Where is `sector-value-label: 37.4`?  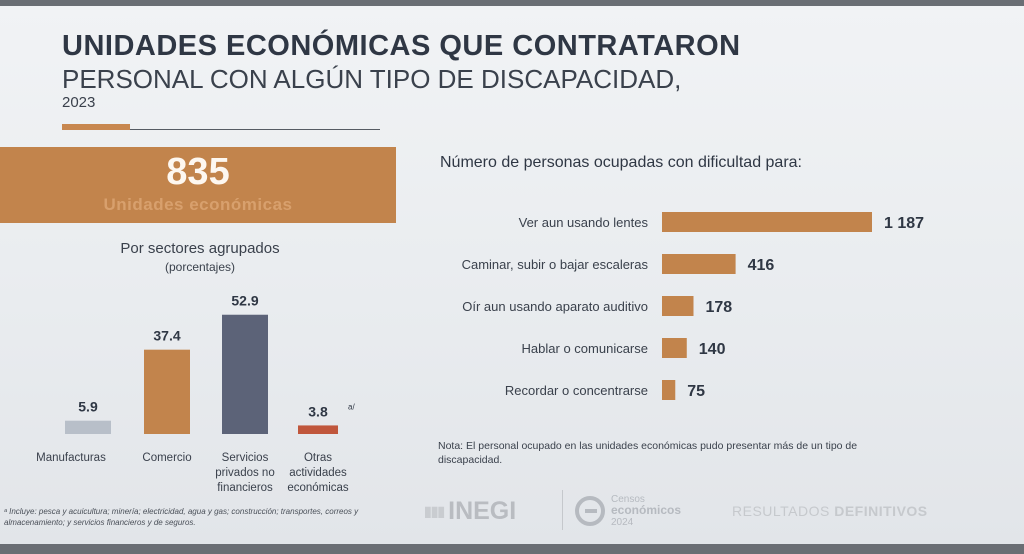
sector-value-label: 37.4 is located at coordinates (166, 336).